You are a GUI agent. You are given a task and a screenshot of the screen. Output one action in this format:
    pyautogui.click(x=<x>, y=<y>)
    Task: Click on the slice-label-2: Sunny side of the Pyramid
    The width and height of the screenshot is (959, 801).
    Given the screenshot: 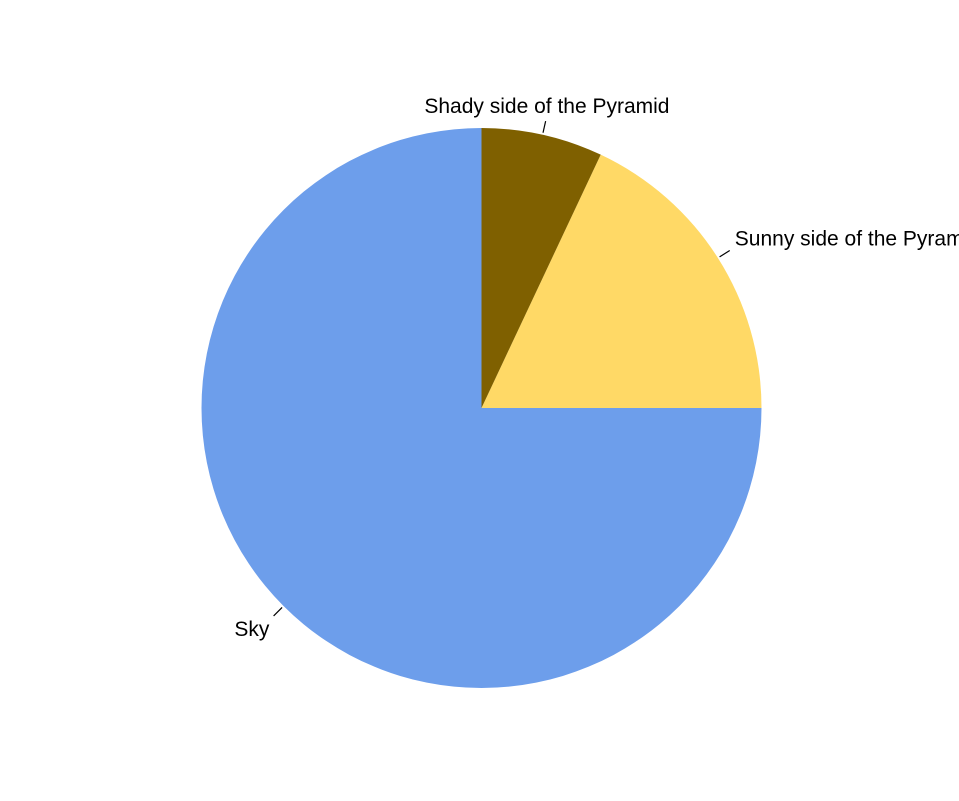 What is the action you would take?
    pyautogui.click(x=847, y=238)
    